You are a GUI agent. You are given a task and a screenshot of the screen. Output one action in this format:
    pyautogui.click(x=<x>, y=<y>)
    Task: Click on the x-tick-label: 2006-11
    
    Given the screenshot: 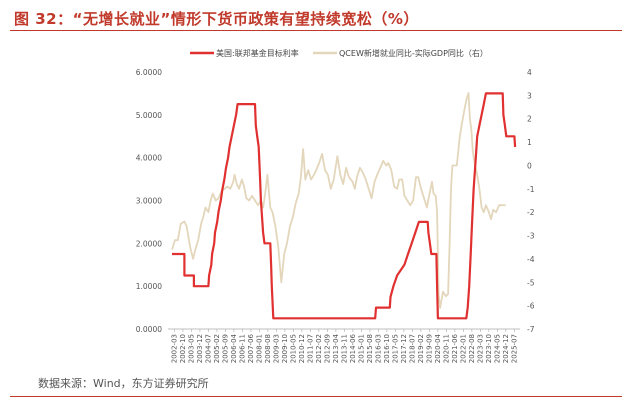 What is the action you would take?
    pyautogui.click(x=242, y=348)
    